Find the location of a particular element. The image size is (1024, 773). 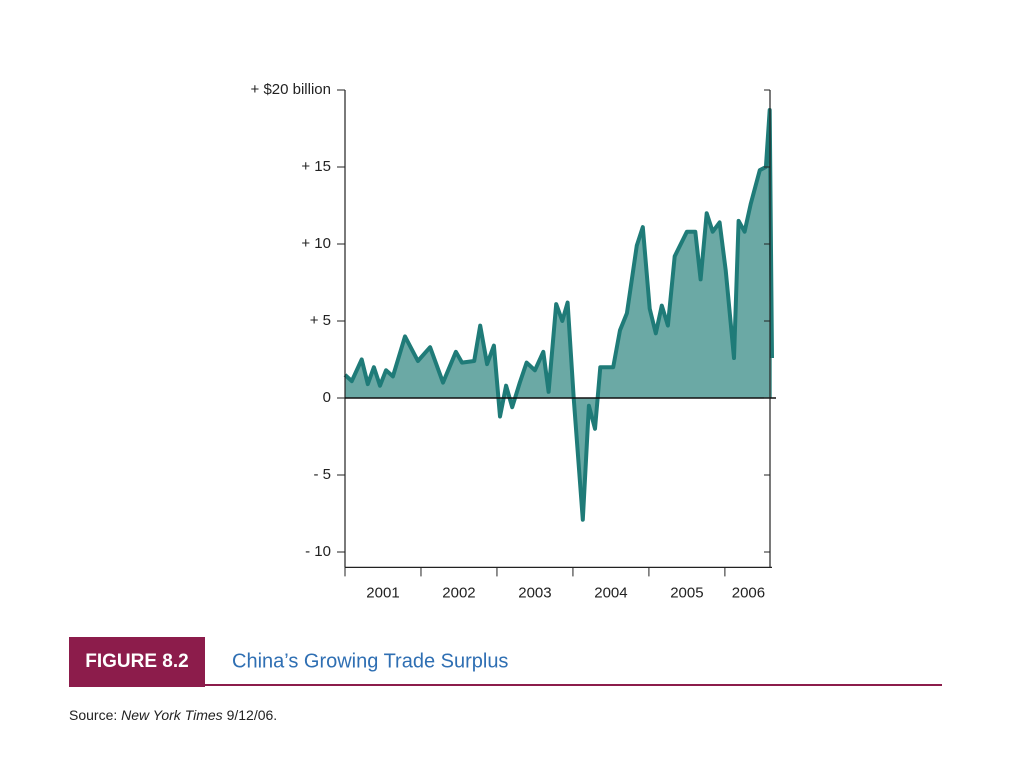

x-tick-label: 2002 is located at coordinates (458, 592).